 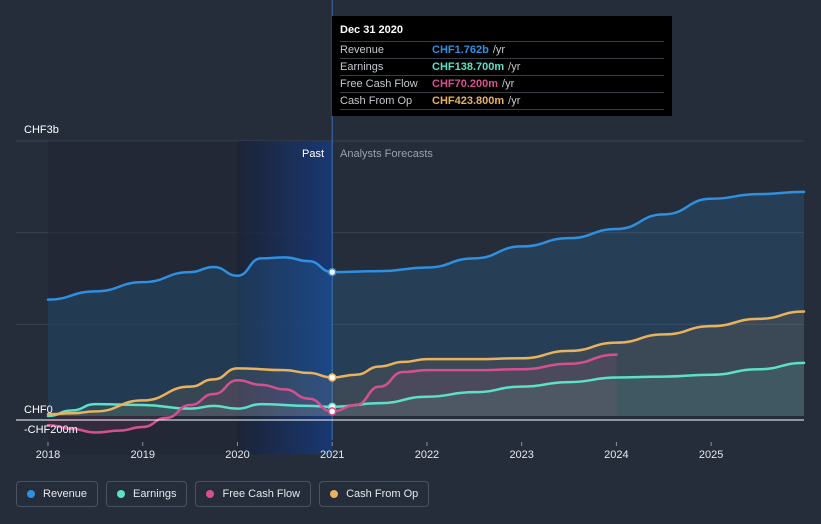 I want to click on tooltip-row-name: Cash From Op, so click(x=376, y=101).